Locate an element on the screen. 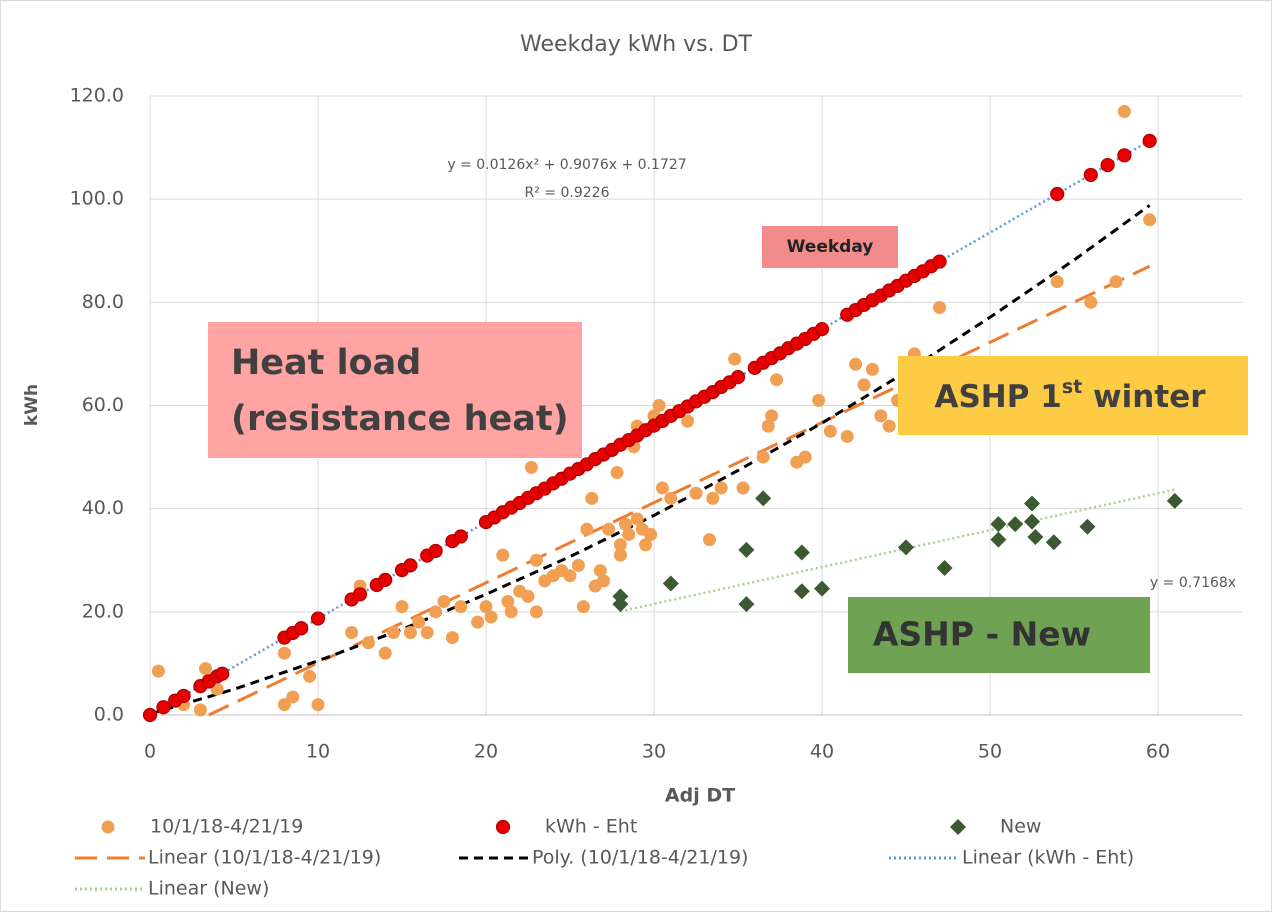  y-tick-label: 60.0 is located at coordinates (103, 405).